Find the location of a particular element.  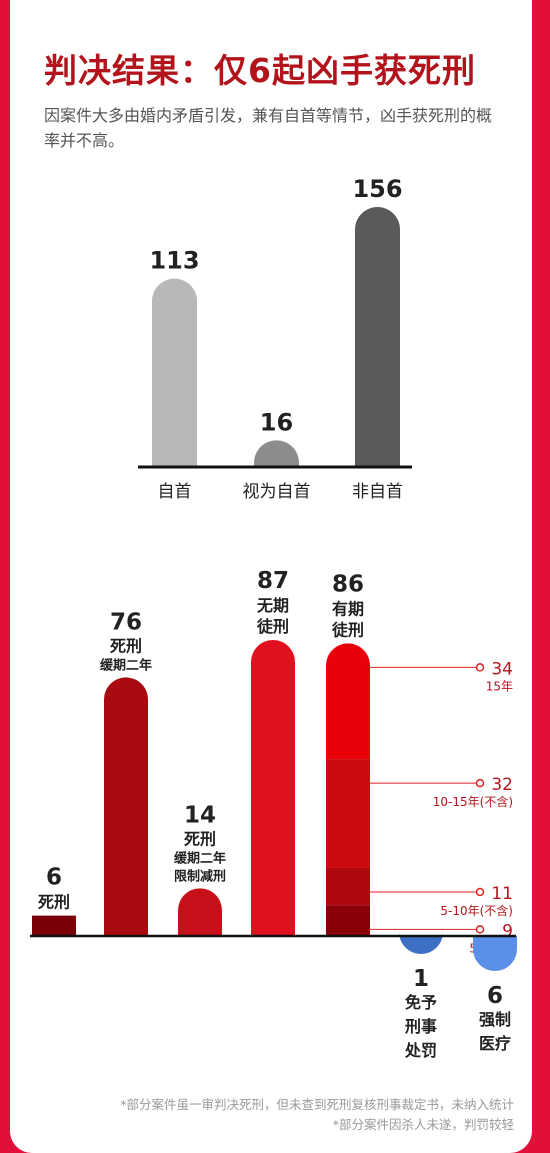

segment-label: 5-10年(不含) is located at coordinates (476, 910).